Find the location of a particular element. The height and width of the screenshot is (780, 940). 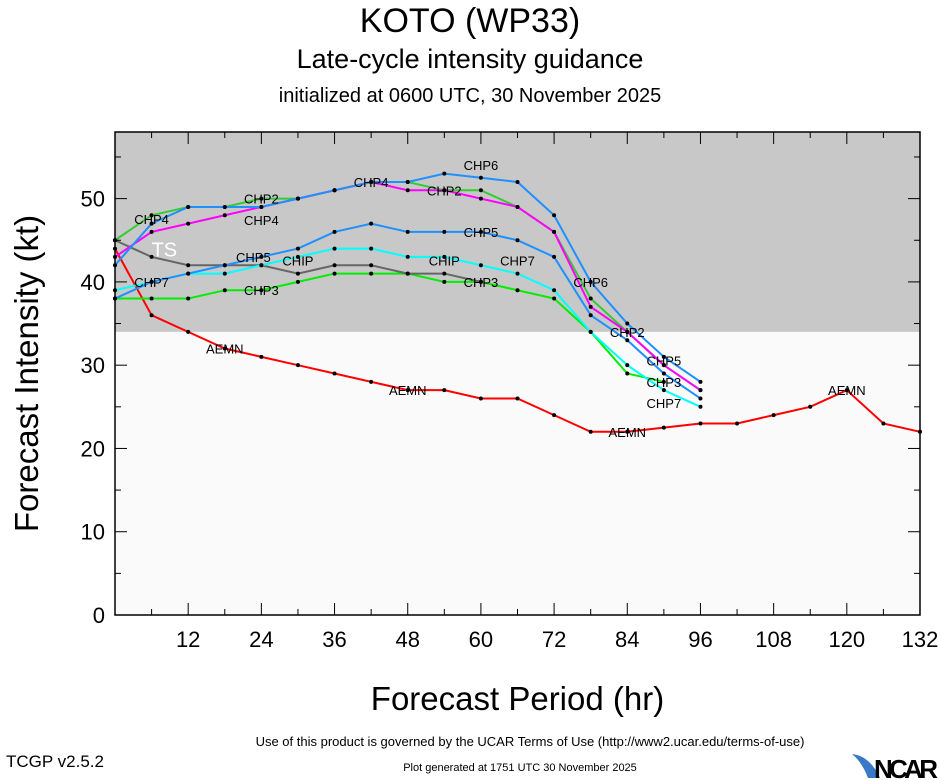

x-tick-label: 24 is located at coordinates (261, 639).